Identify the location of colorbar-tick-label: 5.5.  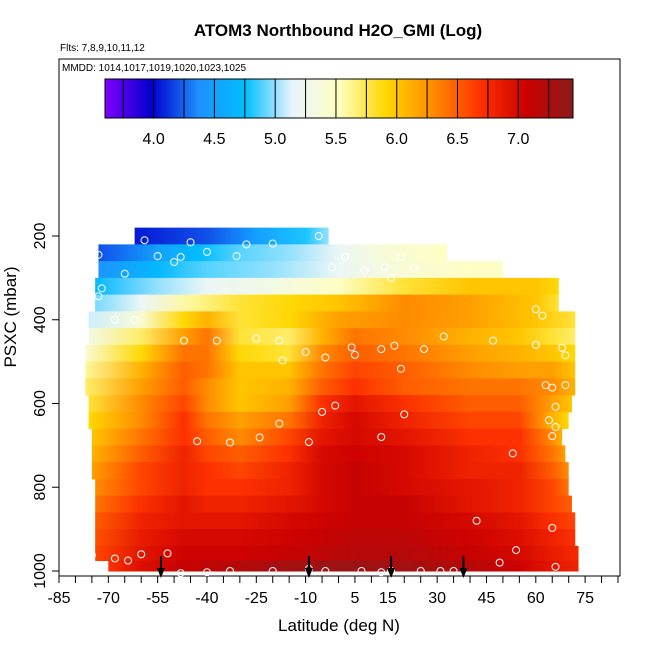
(336, 139).